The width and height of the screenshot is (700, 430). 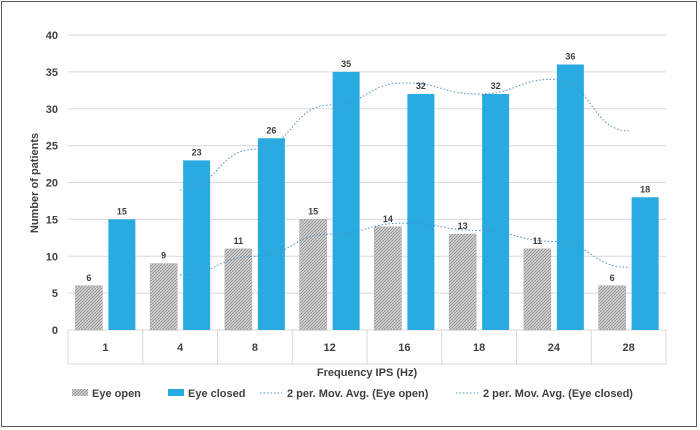 What do you see at coordinates (313, 211) in the screenshot?
I see `data-label-eye-open: 15` at bounding box center [313, 211].